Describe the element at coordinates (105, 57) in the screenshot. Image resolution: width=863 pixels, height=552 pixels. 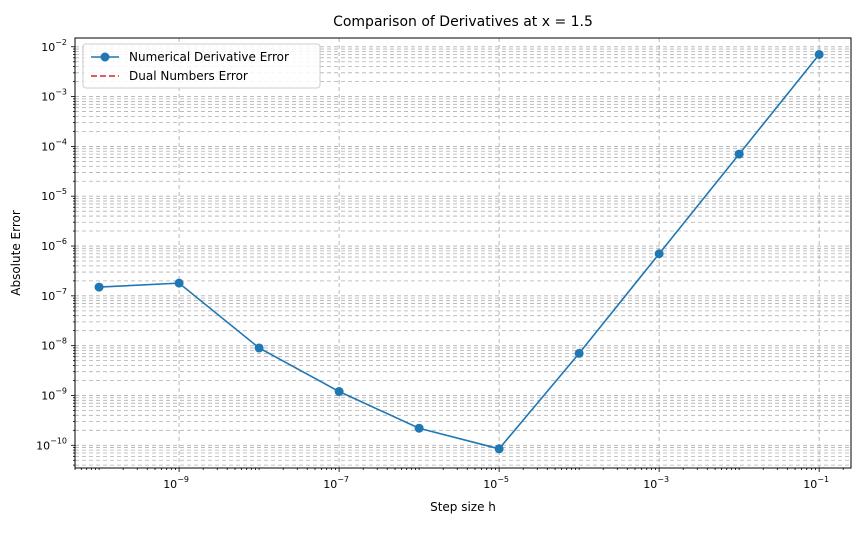
I see `legend-marker` at that location.